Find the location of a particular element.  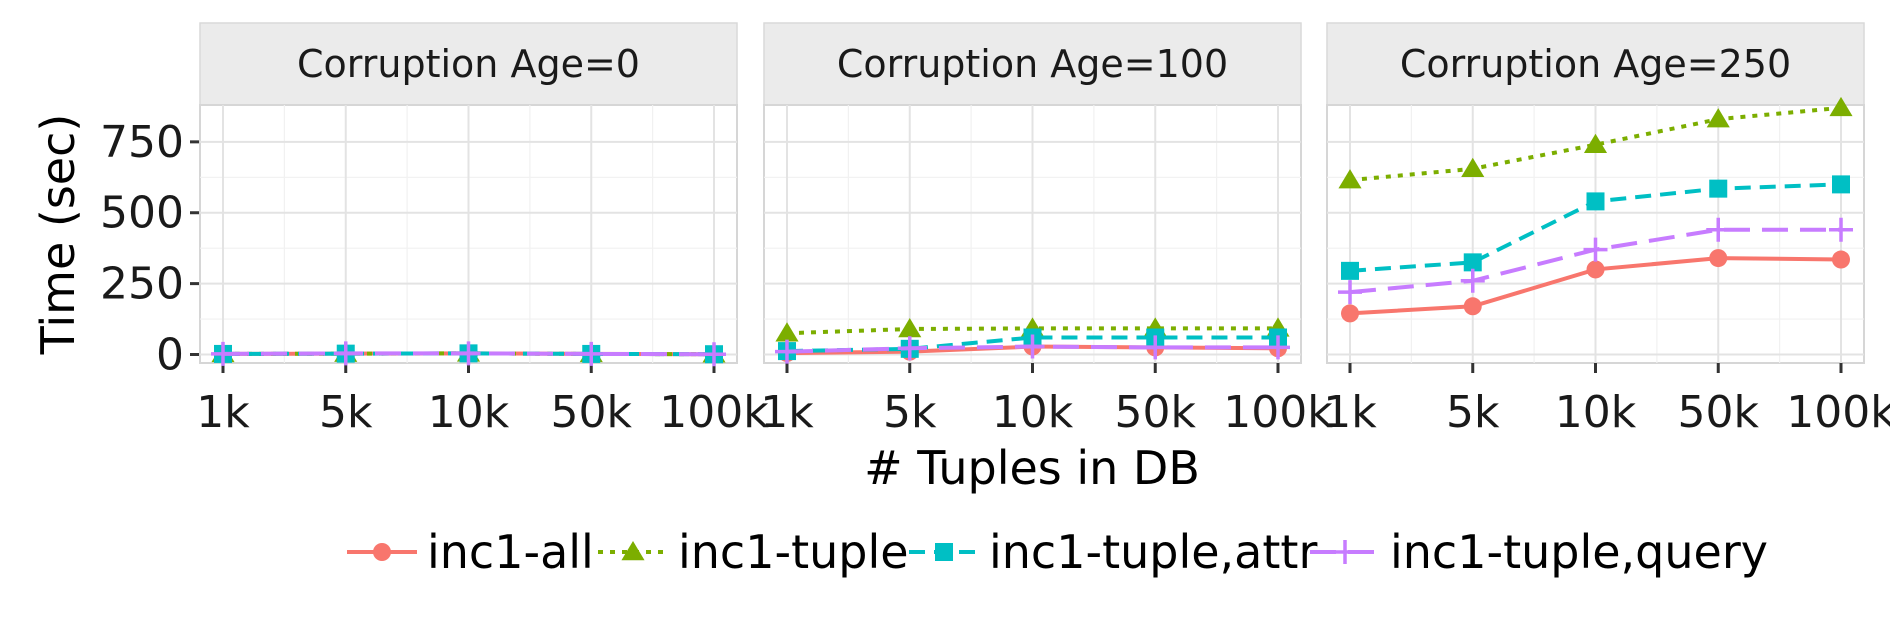

series-inc1-tuple-attr is located at coordinates (1595, 227).